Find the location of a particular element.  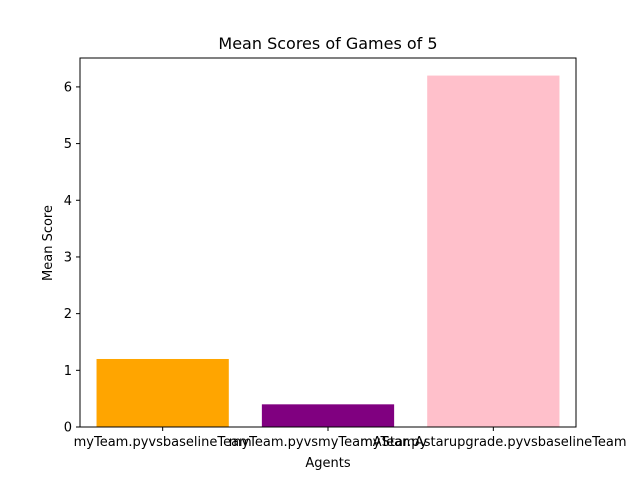

y-tick-label-1: 1 is located at coordinates (68, 371).